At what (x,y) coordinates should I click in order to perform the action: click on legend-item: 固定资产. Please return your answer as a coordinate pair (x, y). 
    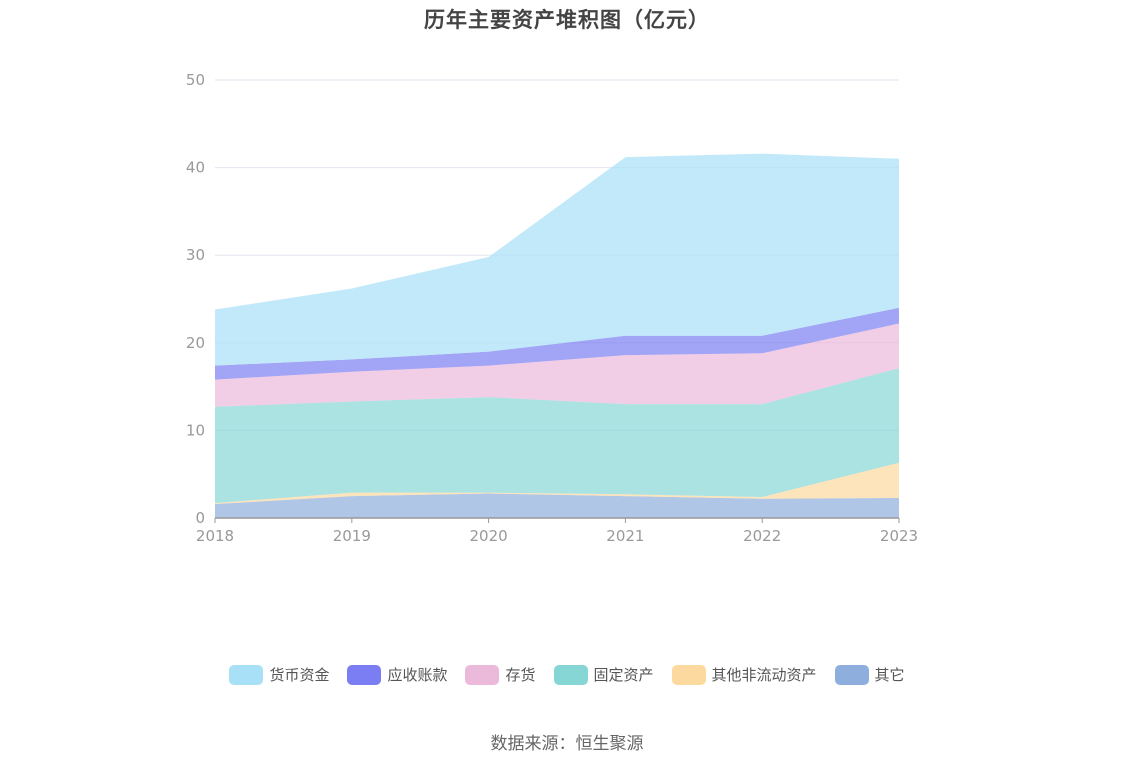
    Looking at the image, I should click on (603, 674).